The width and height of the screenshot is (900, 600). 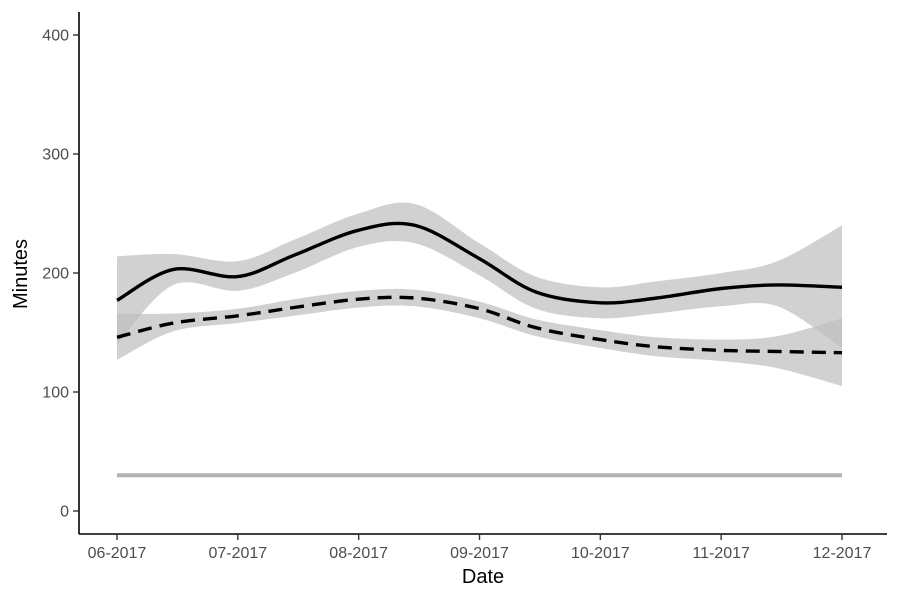 What do you see at coordinates (721, 553) in the screenshot?
I see `x-tick-label: 11-2017` at bounding box center [721, 553].